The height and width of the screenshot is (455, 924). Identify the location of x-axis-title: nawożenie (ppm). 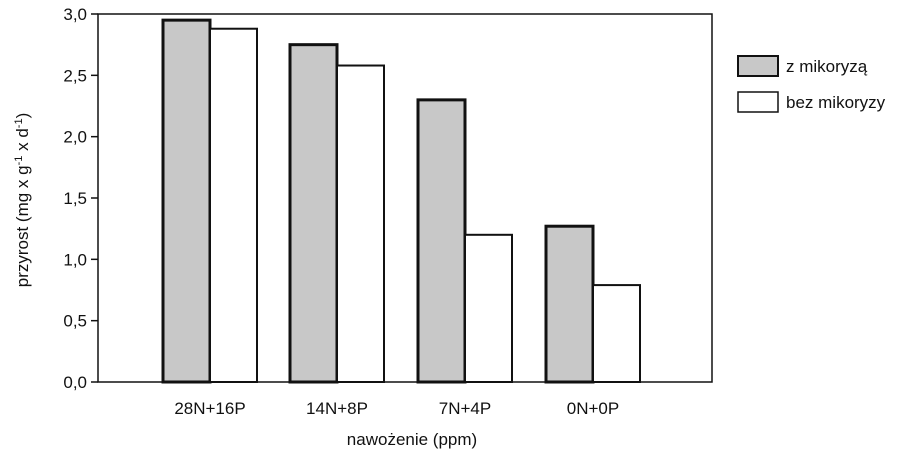
(412, 439).